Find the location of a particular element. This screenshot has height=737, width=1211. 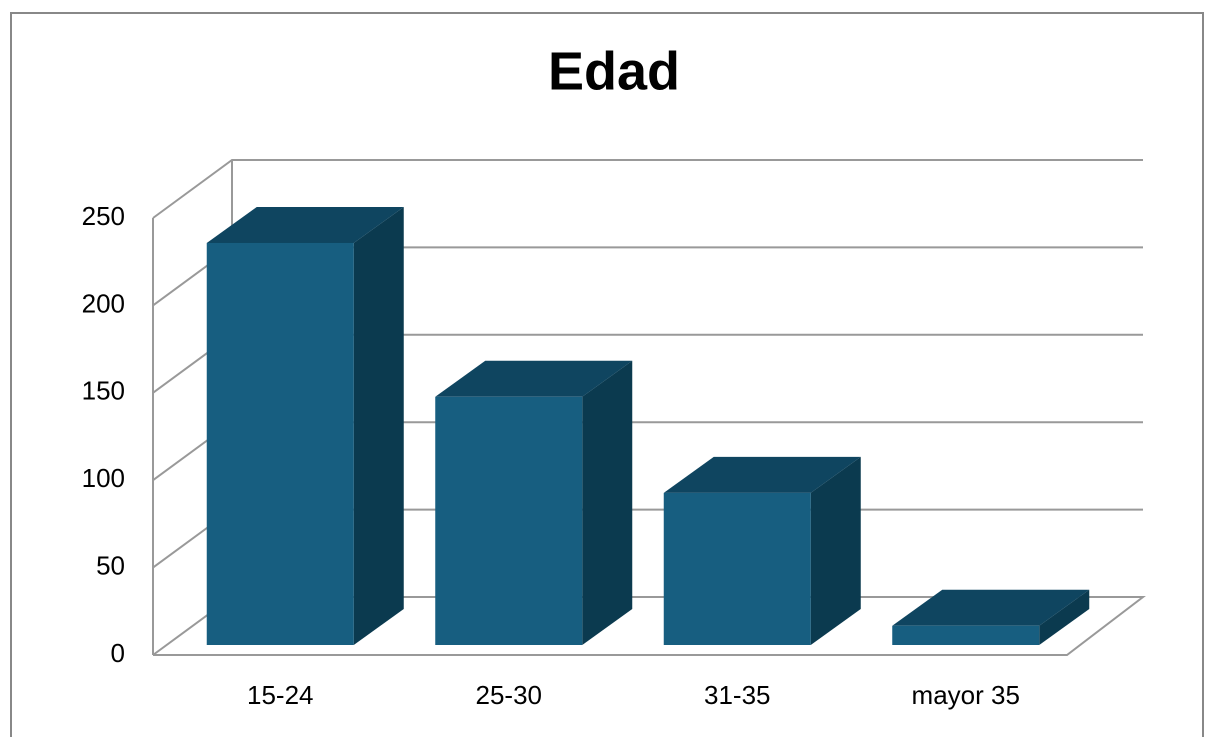

x-tick-label: mayor 35 is located at coordinates (966, 695).